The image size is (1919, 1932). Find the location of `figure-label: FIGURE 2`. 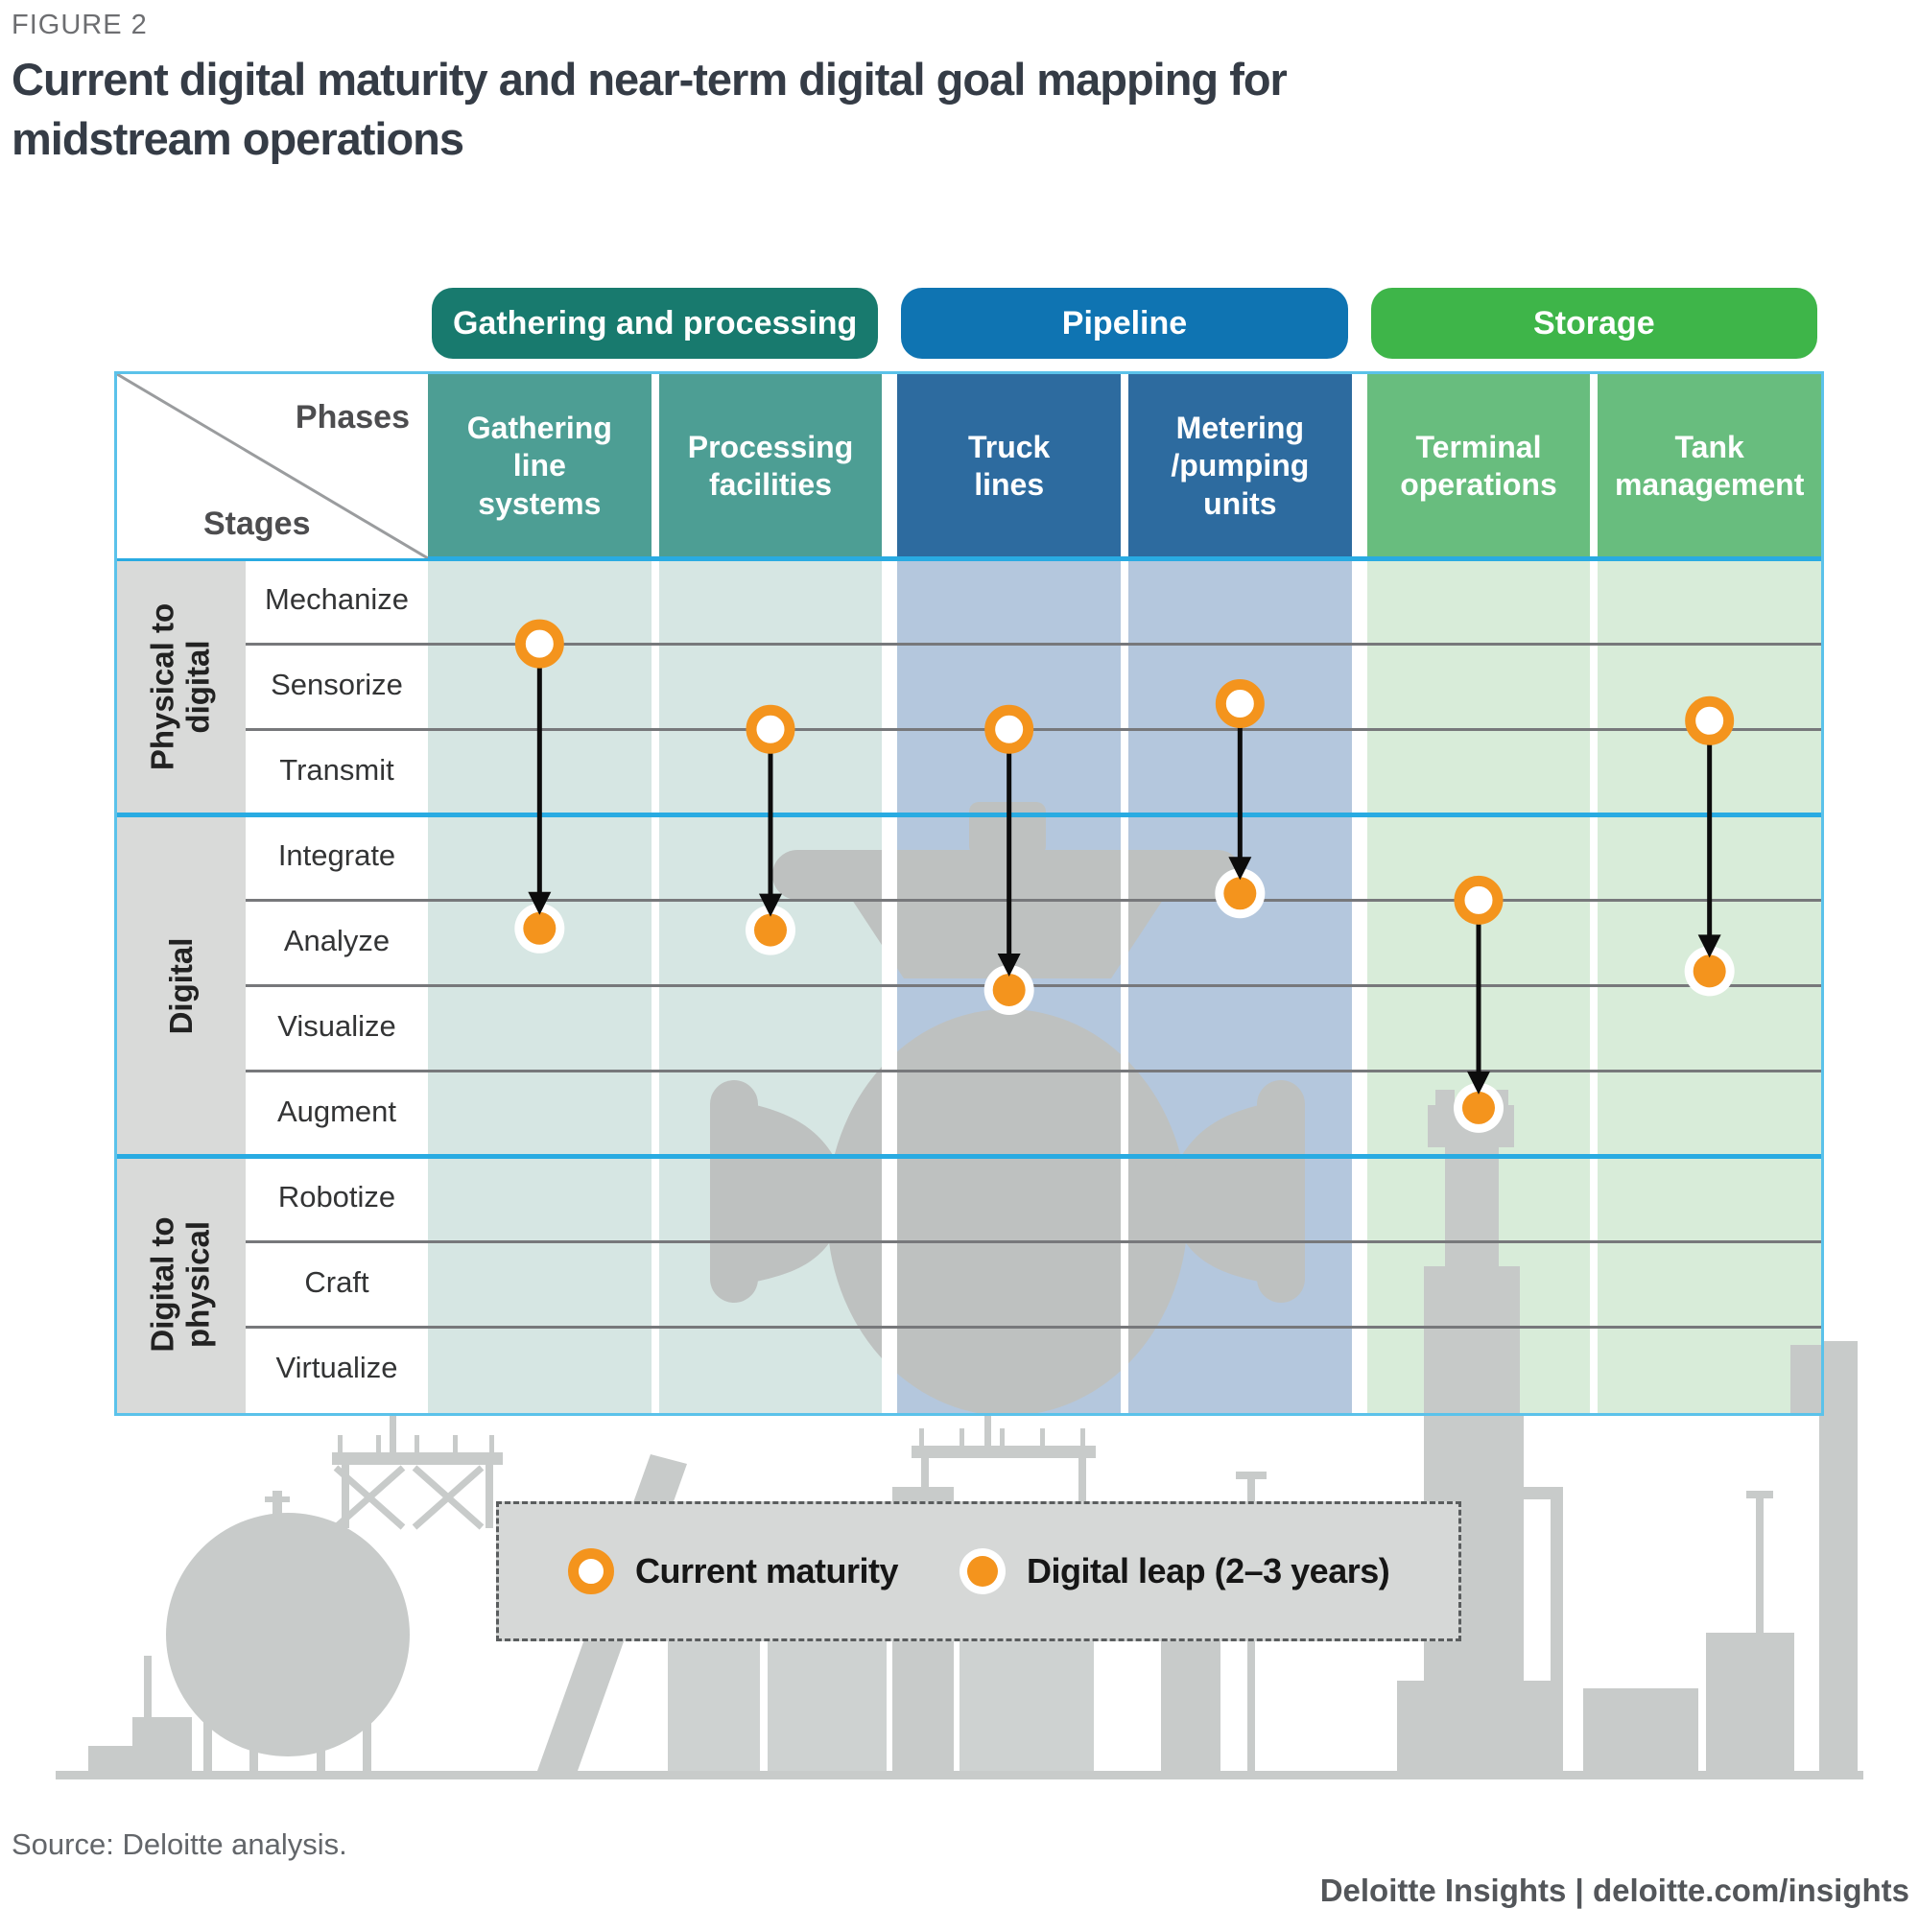

figure-label: FIGURE 2 is located at coordinates (80, 25).